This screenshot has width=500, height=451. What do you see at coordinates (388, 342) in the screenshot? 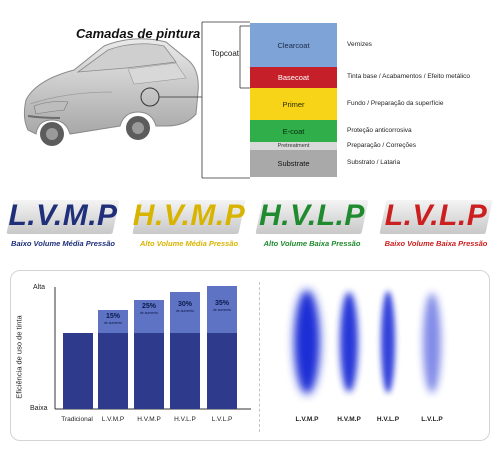
I see `spray-pattern-hvlp` at bounding box center [388, 342].